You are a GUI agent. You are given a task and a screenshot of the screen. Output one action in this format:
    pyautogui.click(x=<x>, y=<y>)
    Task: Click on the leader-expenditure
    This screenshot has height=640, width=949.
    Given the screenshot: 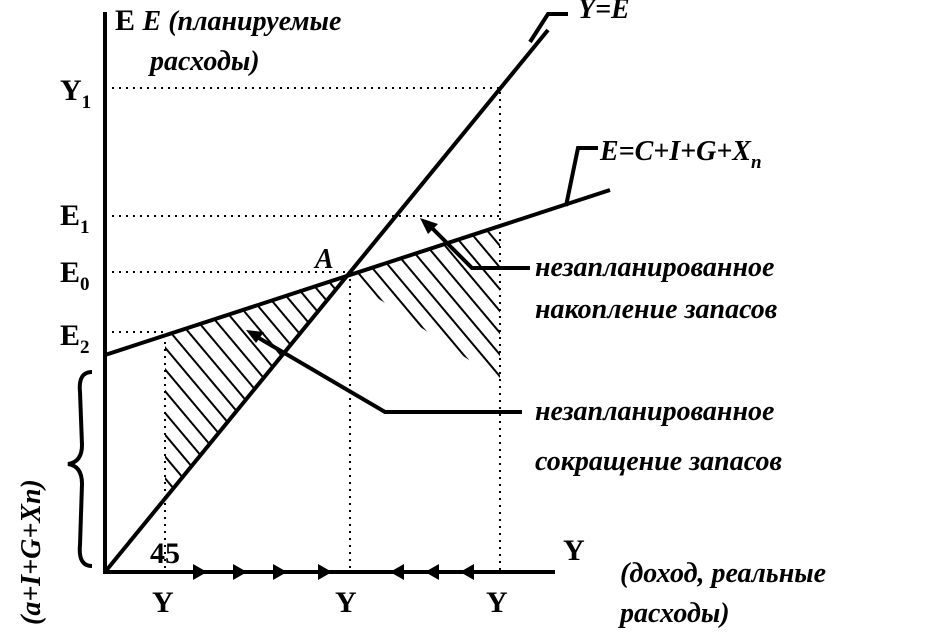 What is the action you would take?
    pyautogui.click(x=581, y=176)
    